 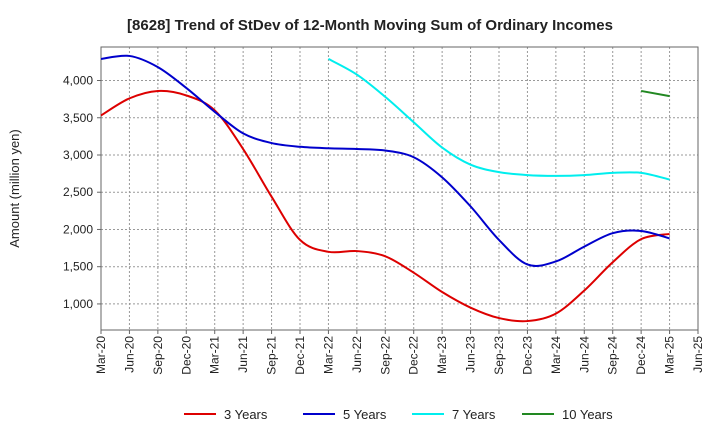 What do you see at coordinates (78, 118) in the screenshot?
I see `y-tick-label: 3,500` at bounding box center [78, 118].